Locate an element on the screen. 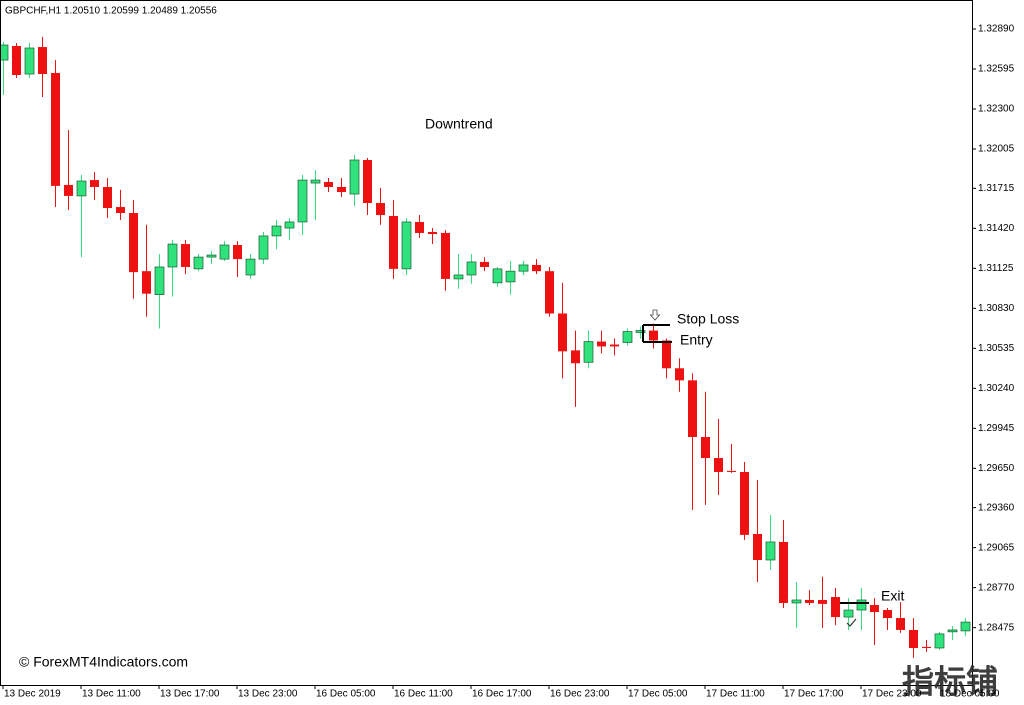 The image size is (1024, 705). annotation: Entry is located at coordinates (696, 340).